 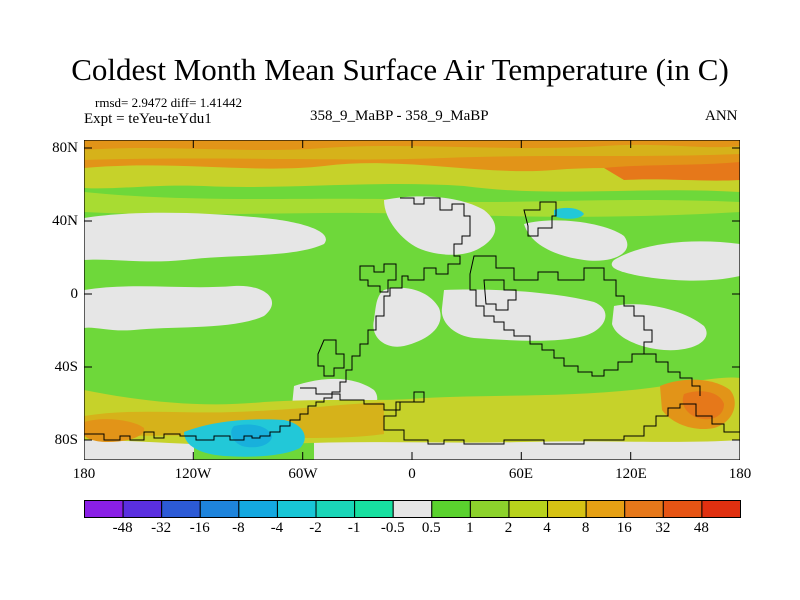 What do you see at coordinates (199, 528) in the screenshot?
I see `colorbar-label: -16` at bounding box center [199, 528].